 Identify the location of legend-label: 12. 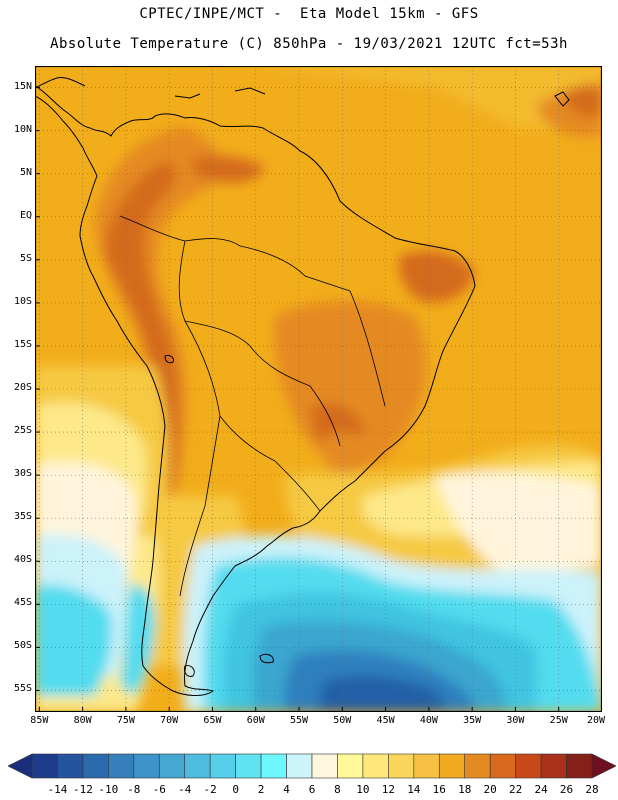
(388, 789).